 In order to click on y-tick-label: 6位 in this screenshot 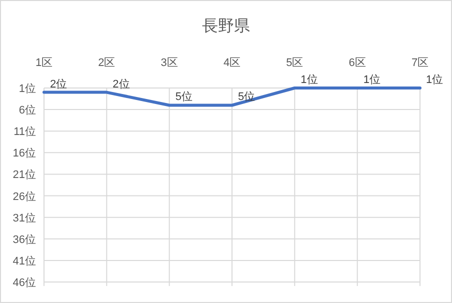, I will do `click(27, 110)`.